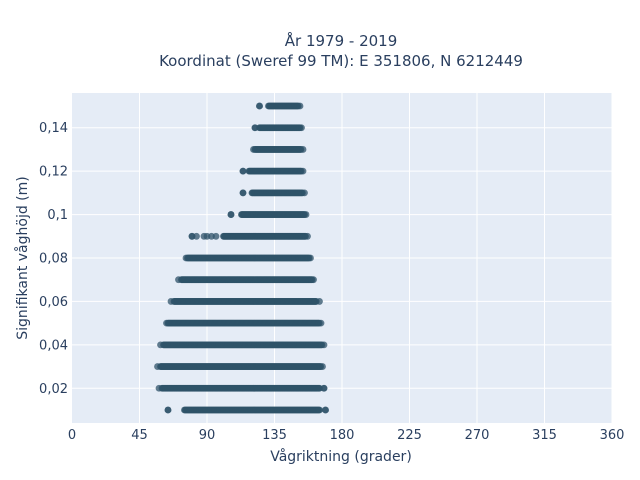  I want to click on y-axis-ticks: 0,02 0,04 0,06 0,08 0,1 0,12 0,14, so click(53, 259).